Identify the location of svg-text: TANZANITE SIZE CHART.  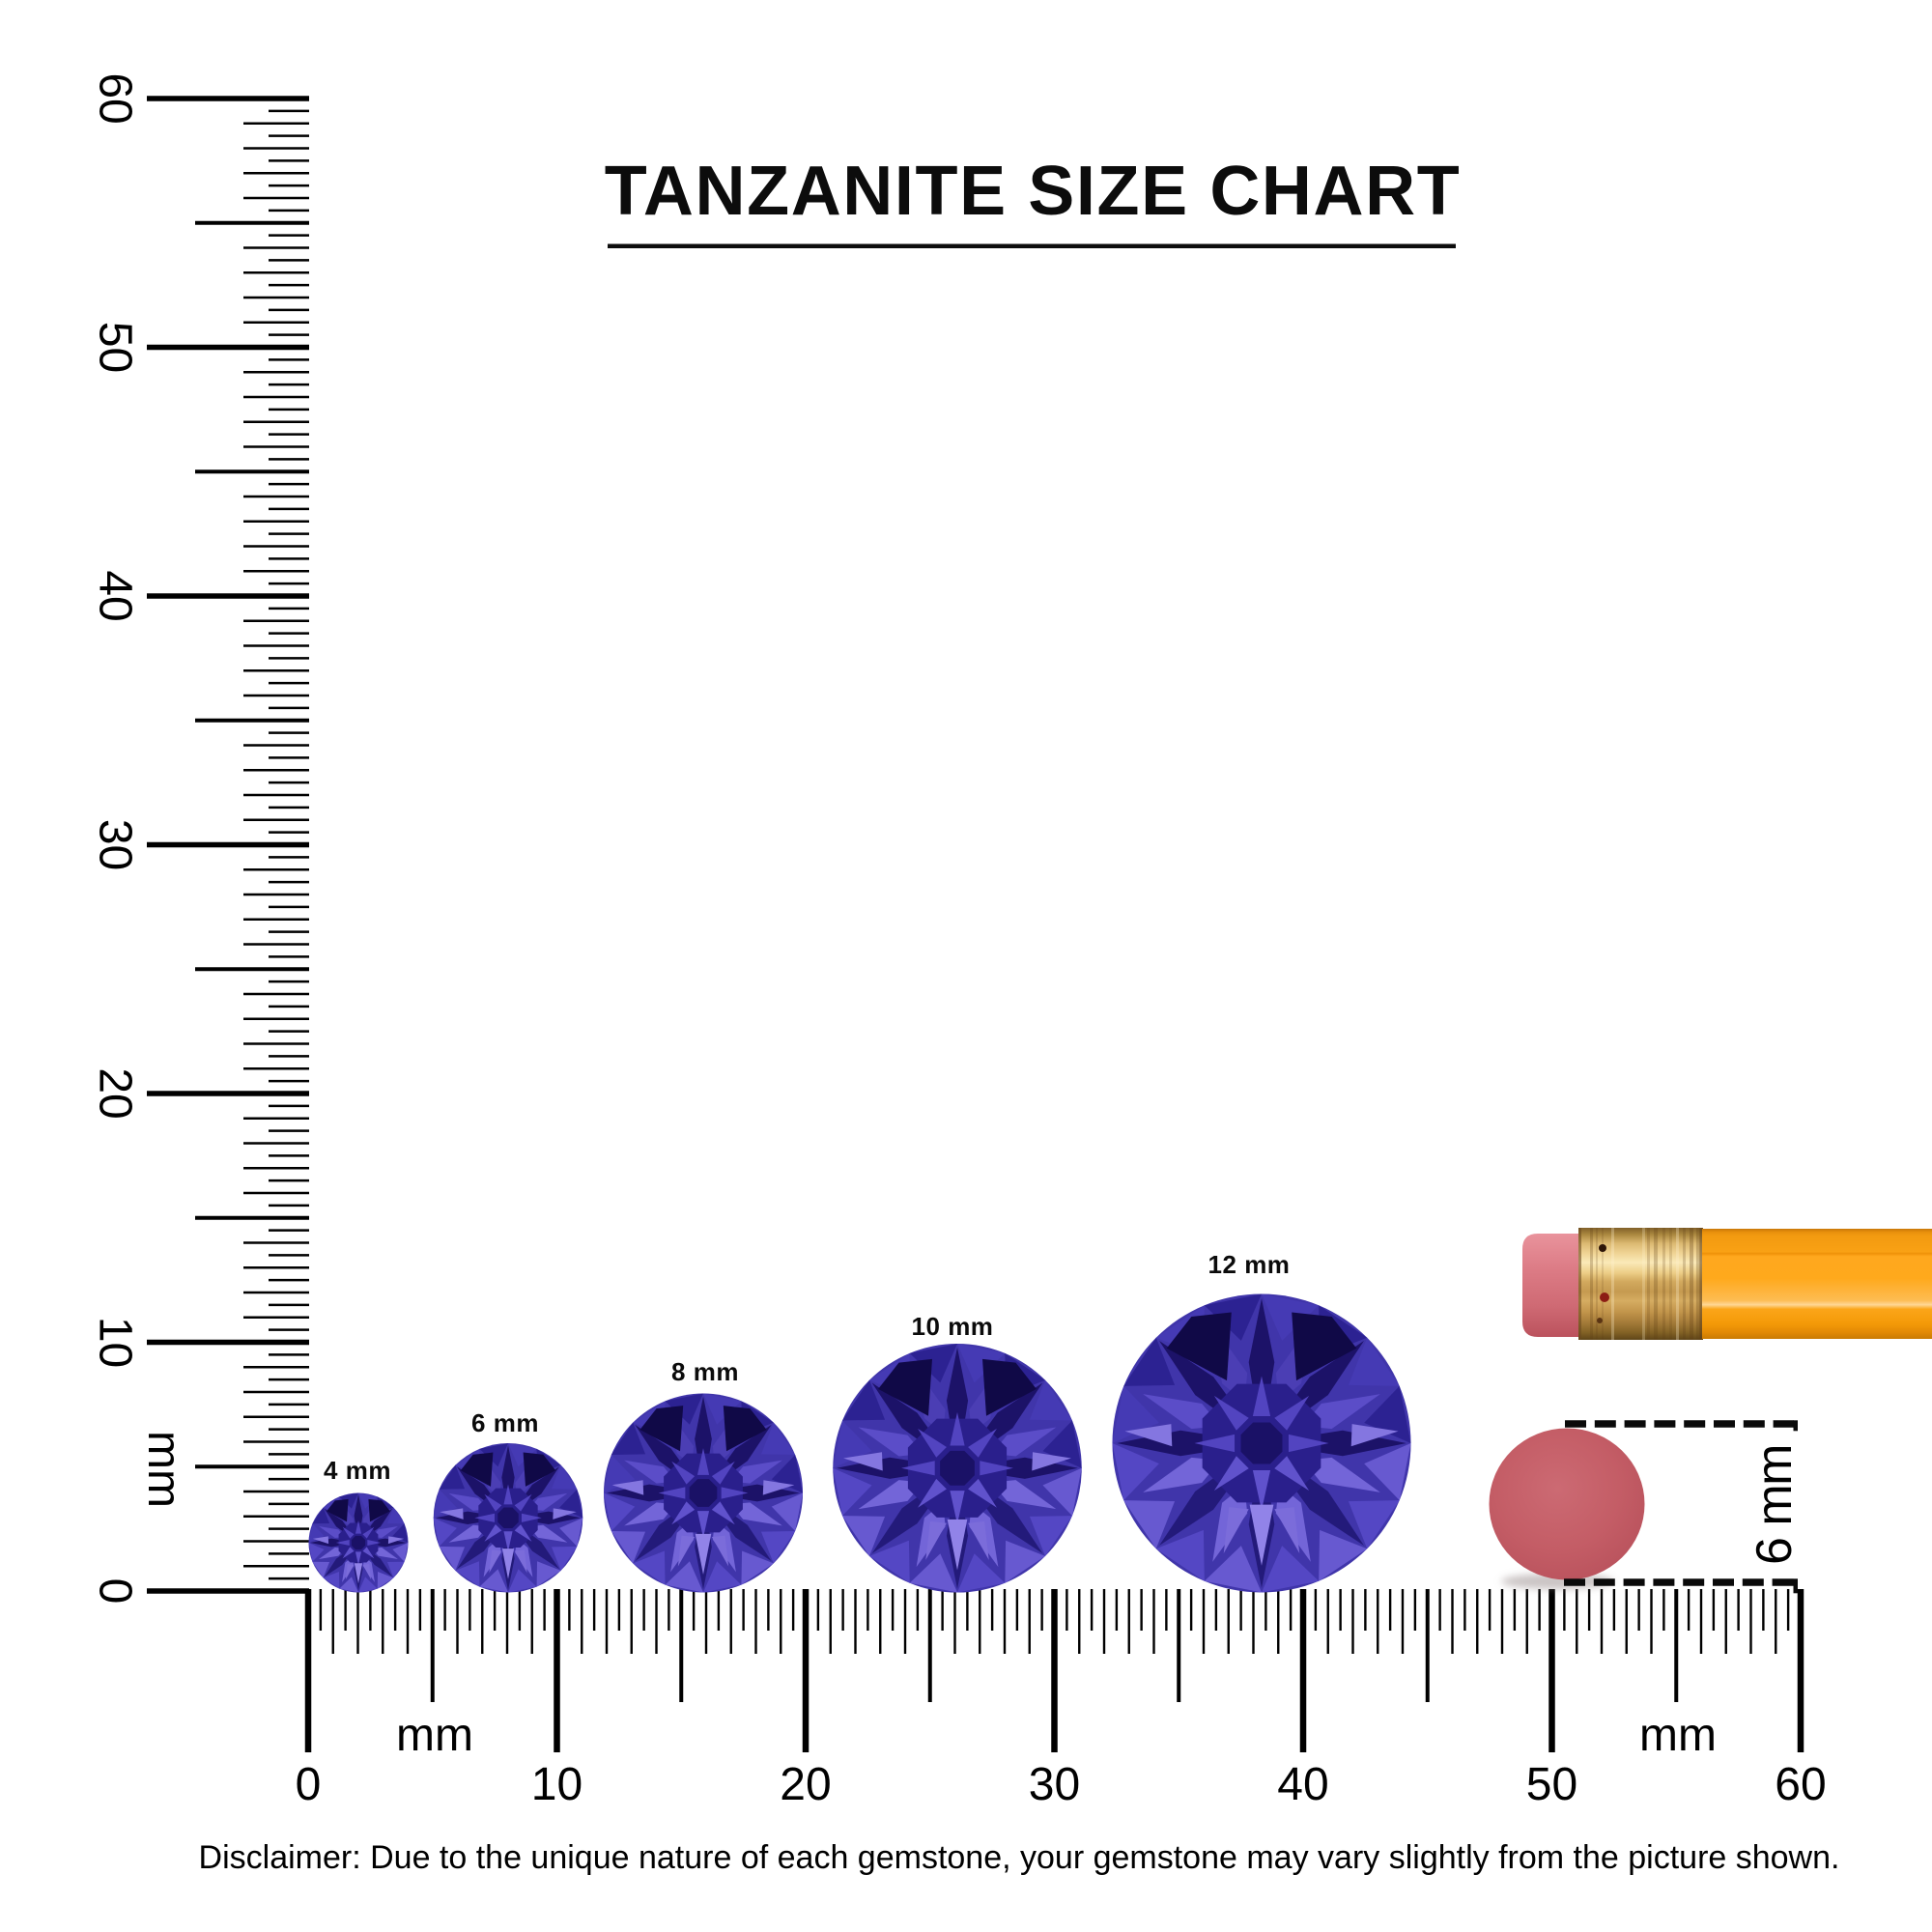
(1033, 191).